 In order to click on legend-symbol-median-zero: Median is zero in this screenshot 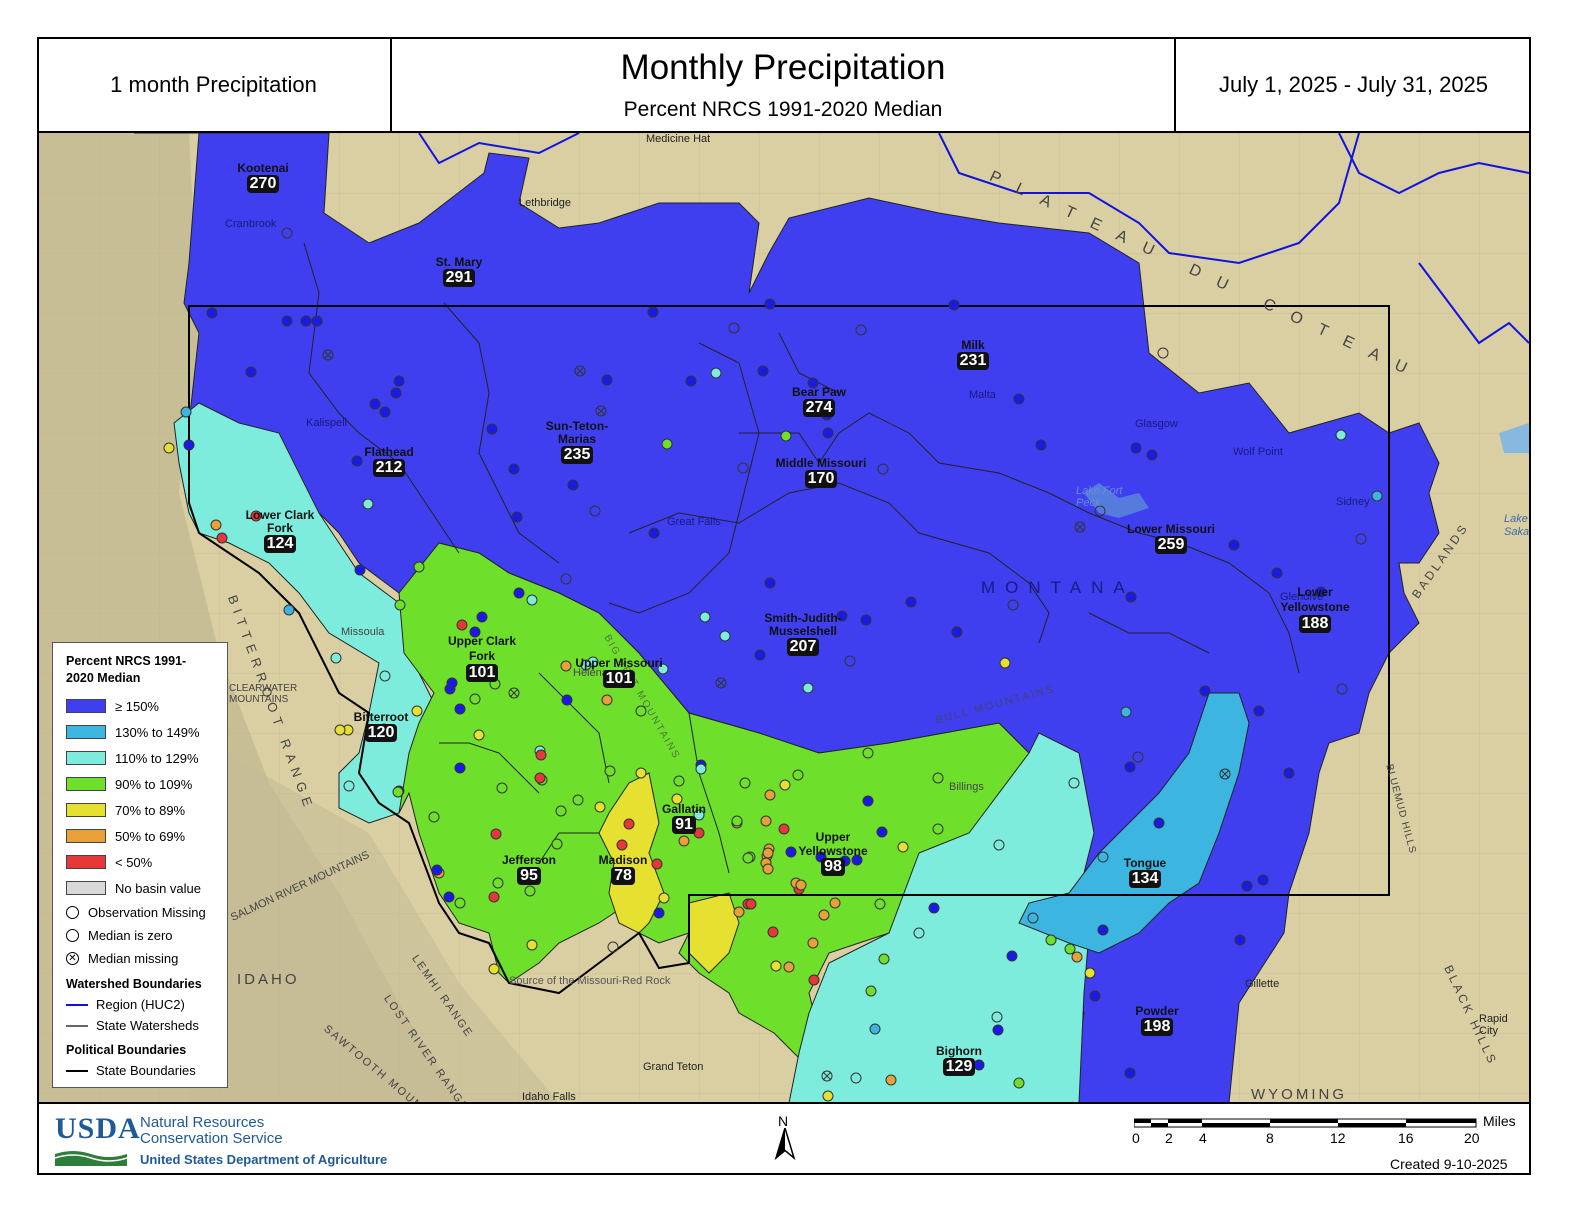, I will do `click(146, 935)`.